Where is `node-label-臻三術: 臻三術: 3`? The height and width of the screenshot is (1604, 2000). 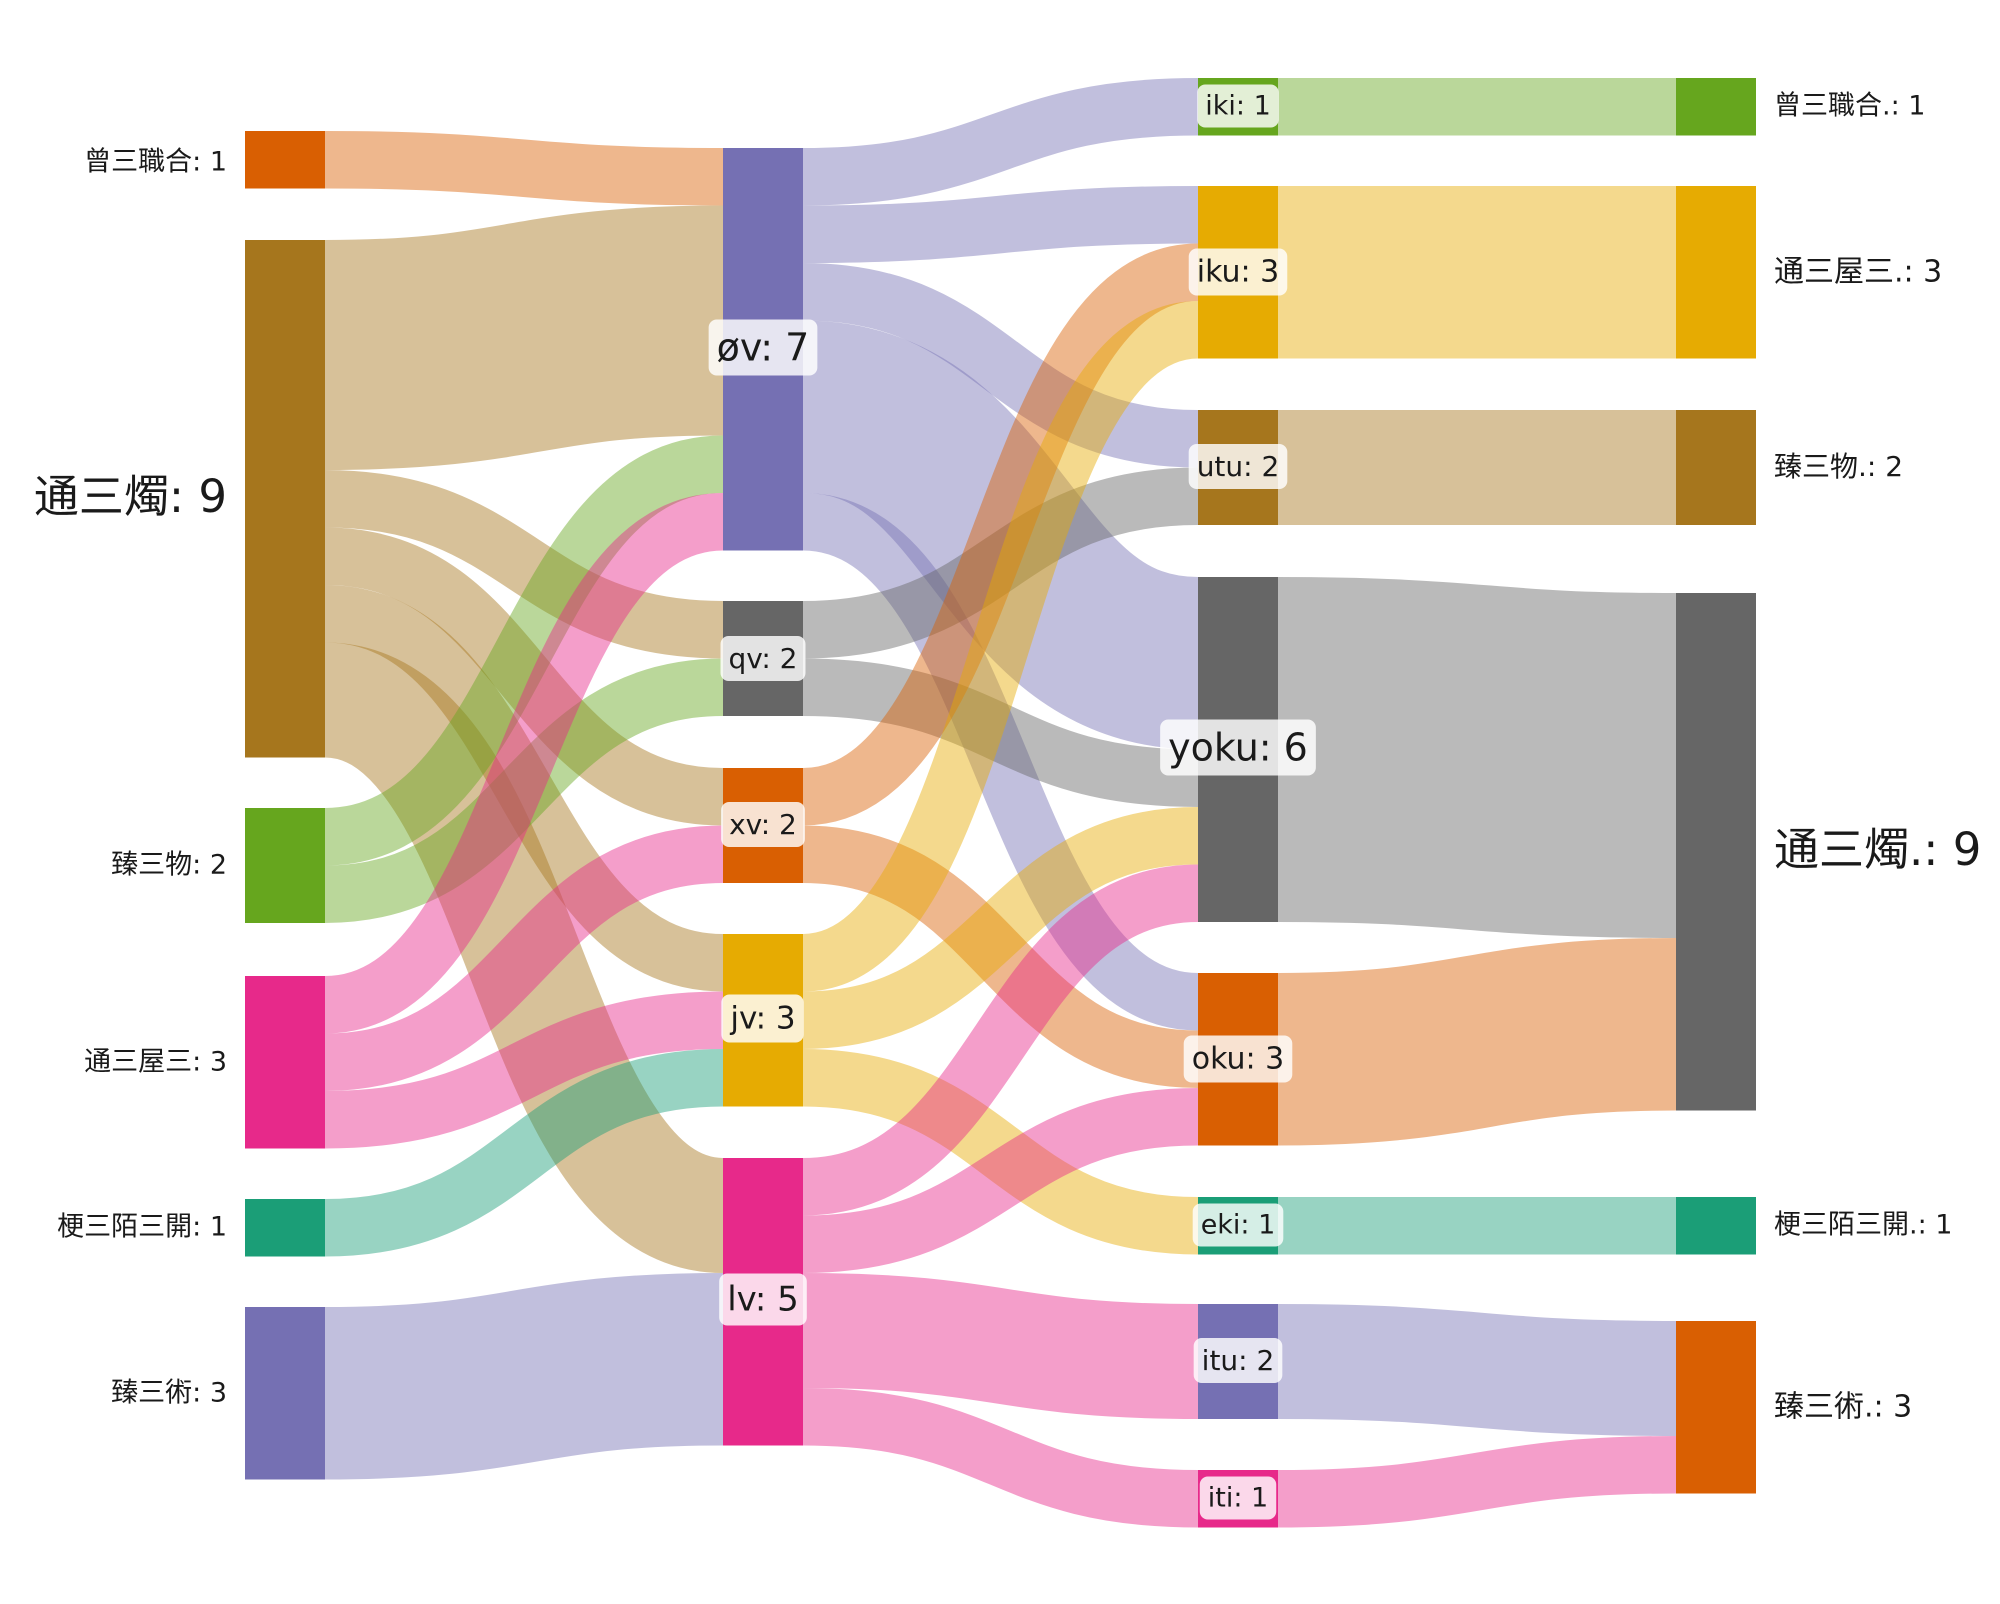
node-label-臻三術: 臻三術: 3 is located at coordinates (169, 1393).